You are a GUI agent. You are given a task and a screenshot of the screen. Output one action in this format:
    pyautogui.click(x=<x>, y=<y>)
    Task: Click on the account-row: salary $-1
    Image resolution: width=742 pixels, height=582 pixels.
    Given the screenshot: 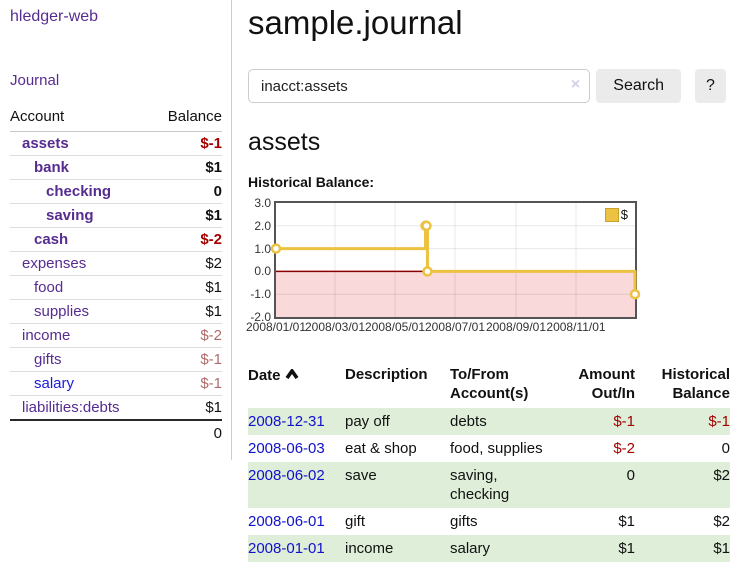 What is the action you would take?
    pyautogui.click(x=116, y=383)
    